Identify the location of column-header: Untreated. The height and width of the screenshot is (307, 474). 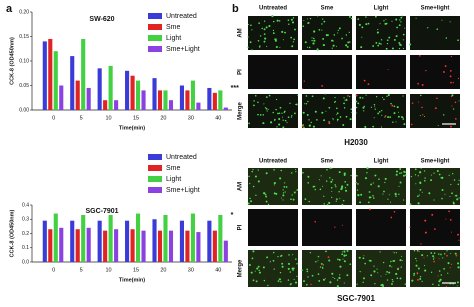
(273, 162).